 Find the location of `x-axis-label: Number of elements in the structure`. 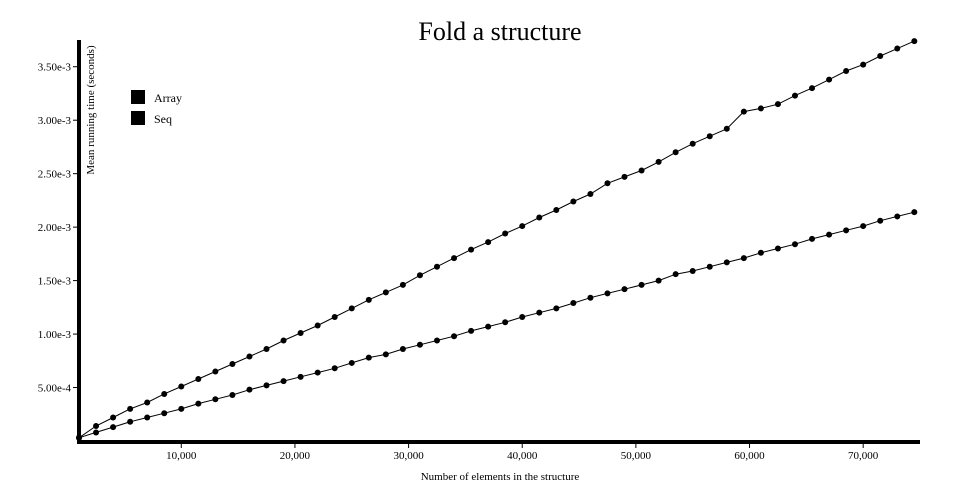

x-axis-label: Number of elements in the structure is located at coordinates (500, 477).